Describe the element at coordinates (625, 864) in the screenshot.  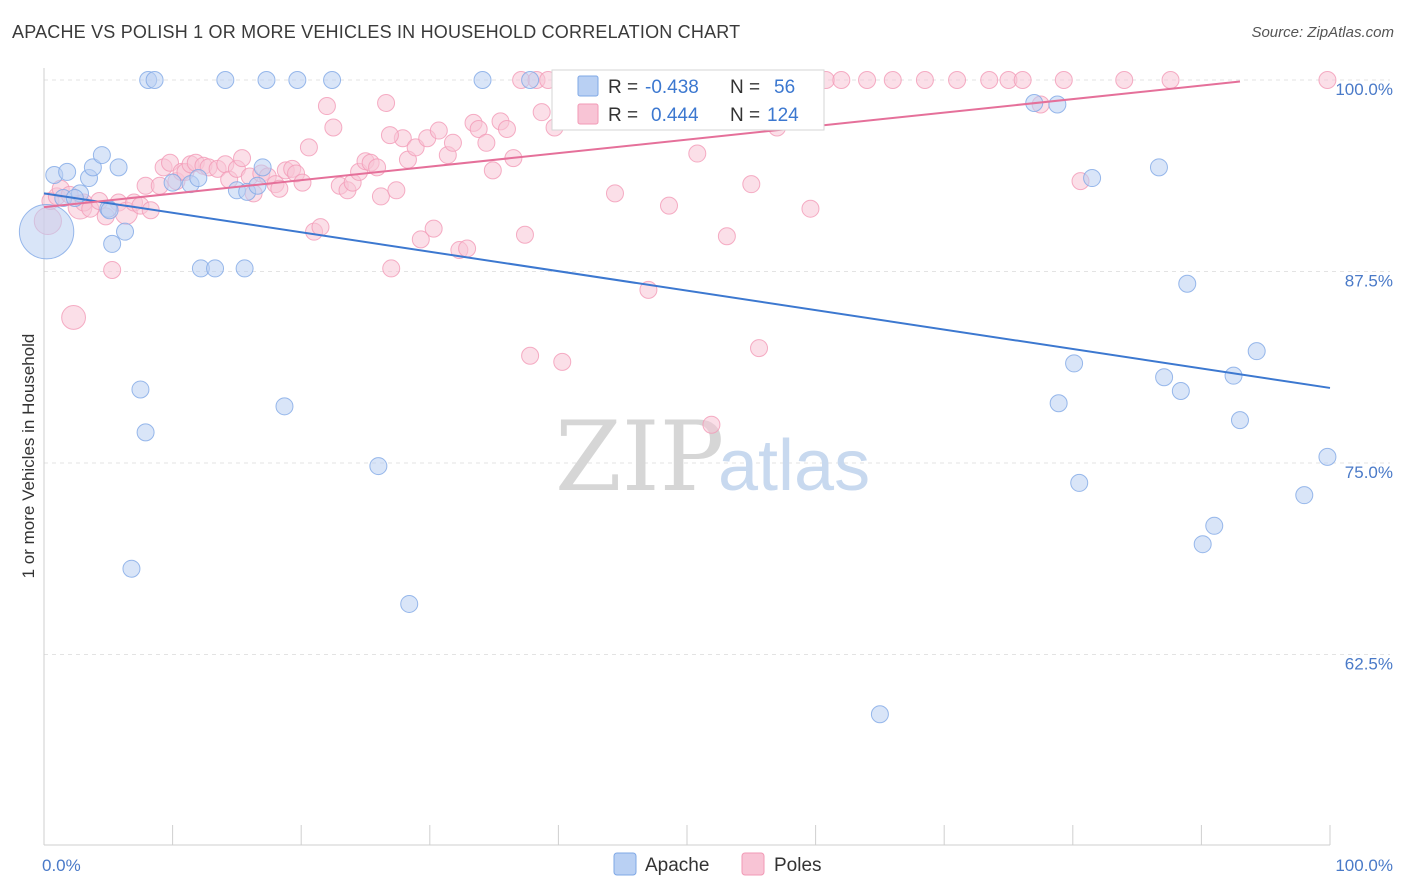
I see `legend-apache-swatch` at that location.